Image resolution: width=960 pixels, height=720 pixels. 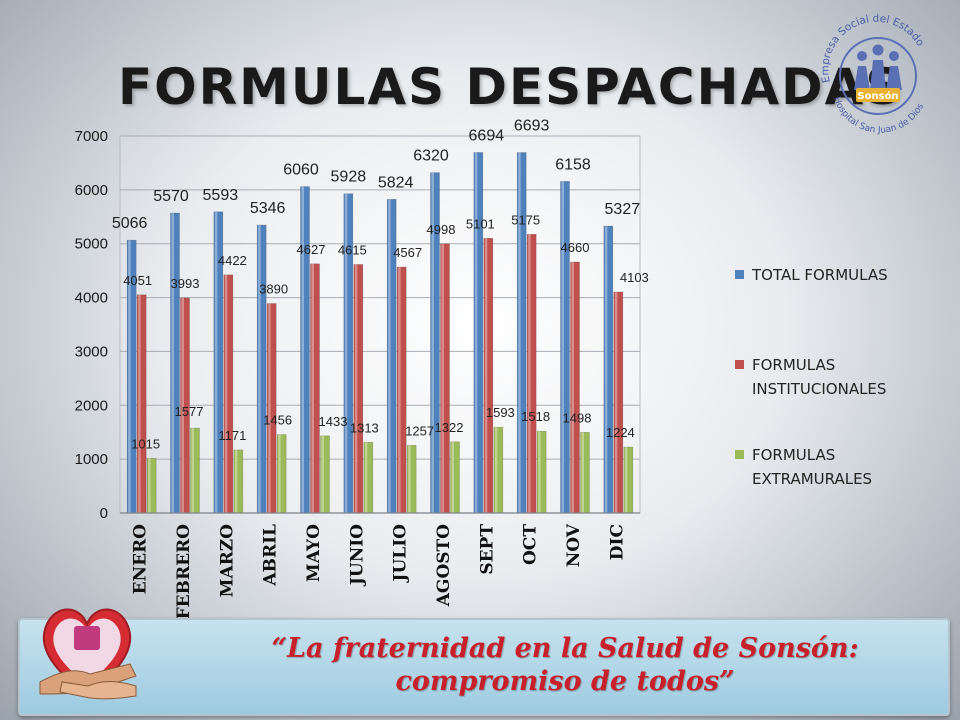 What do you see at coordinates (277, 420) in the screenshot?
I see `data-label-extramural: 1456` at bounding box center [277, 420].